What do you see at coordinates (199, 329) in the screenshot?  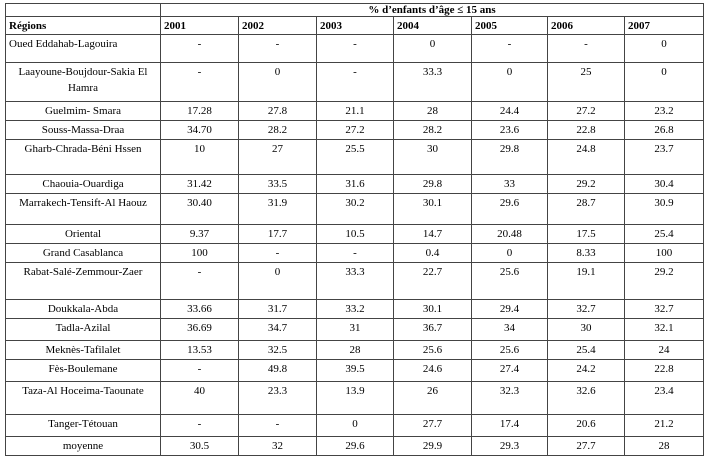 I see `cell-value: 36.69` at bounding box center [199, 329].